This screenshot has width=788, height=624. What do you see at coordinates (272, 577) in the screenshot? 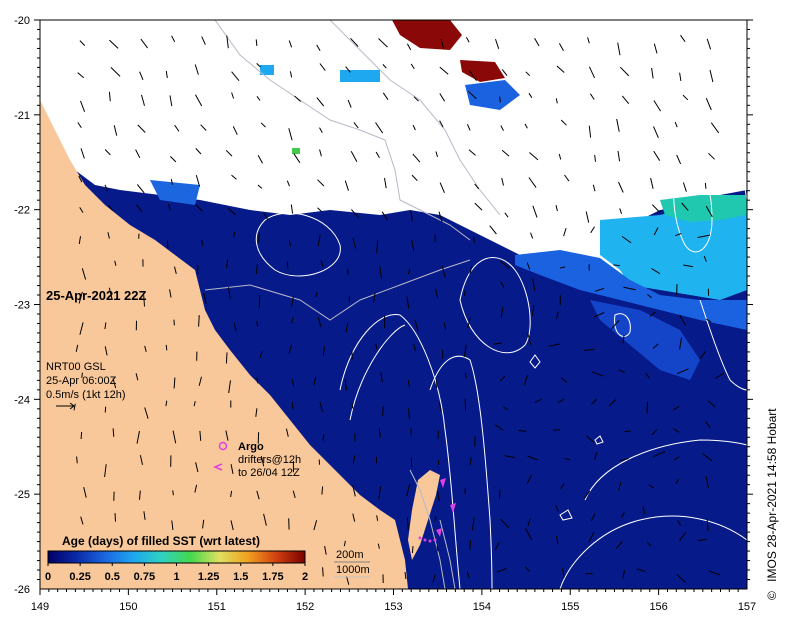
I see `colorbar-label: 1.75` at bounding box center [272, 577].